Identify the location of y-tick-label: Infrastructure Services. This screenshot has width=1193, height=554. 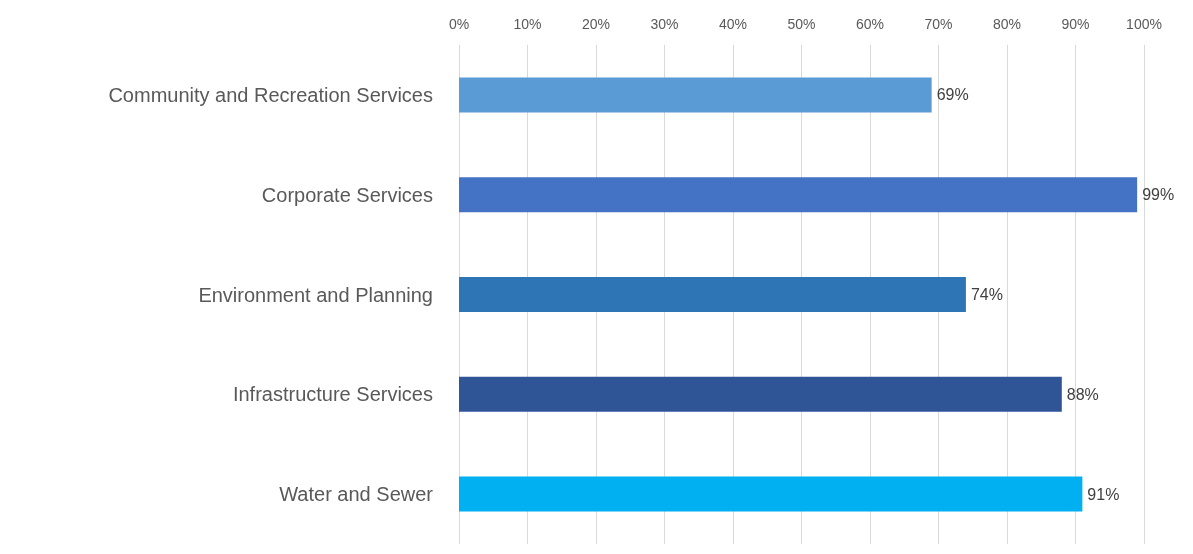
(332, 394).